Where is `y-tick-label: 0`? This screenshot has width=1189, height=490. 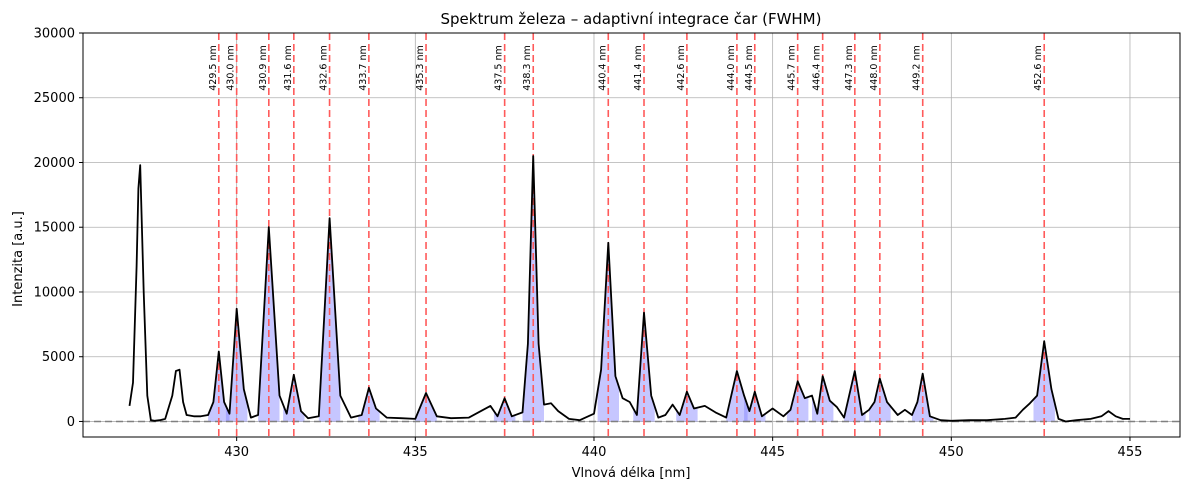 y-tick-label: 0 is located at coordinates (71, 422).